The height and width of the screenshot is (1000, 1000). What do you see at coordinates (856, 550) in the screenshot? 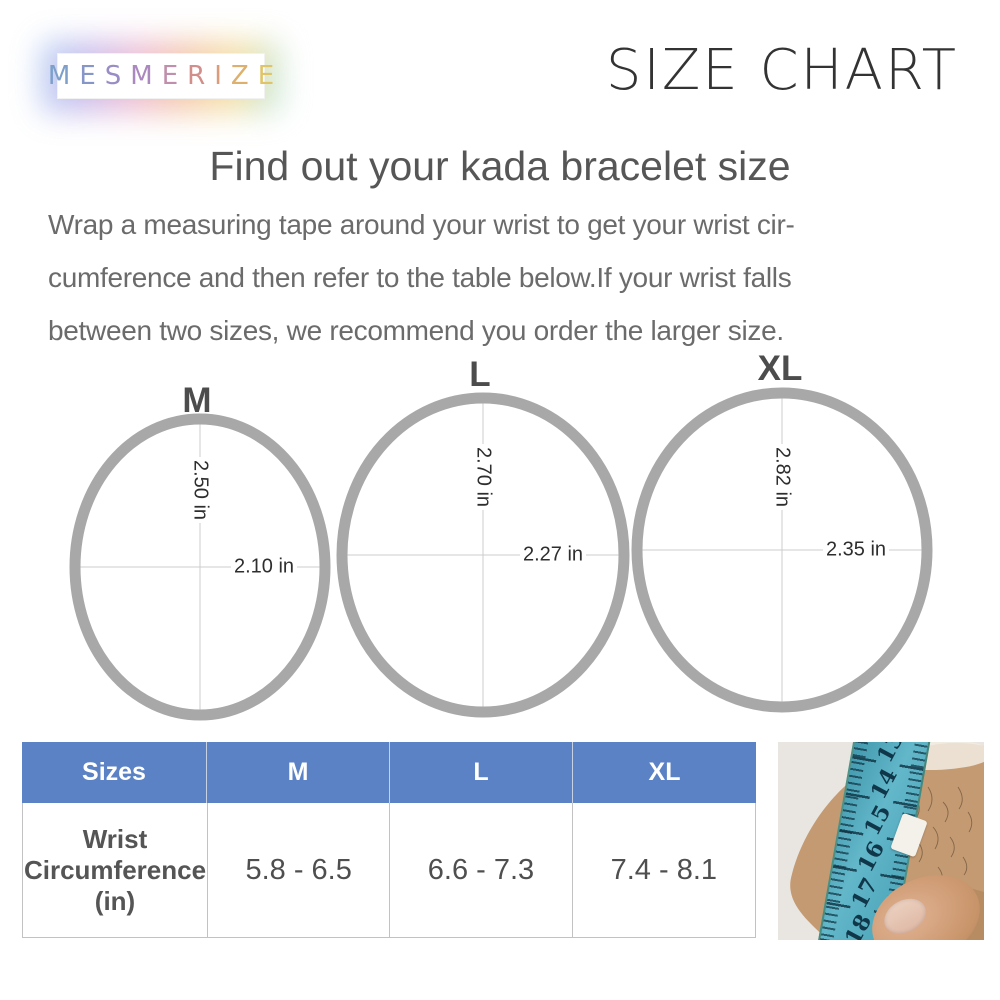
I see `ring-width-xl: 2.35 in` at bounding box center [856, 550].